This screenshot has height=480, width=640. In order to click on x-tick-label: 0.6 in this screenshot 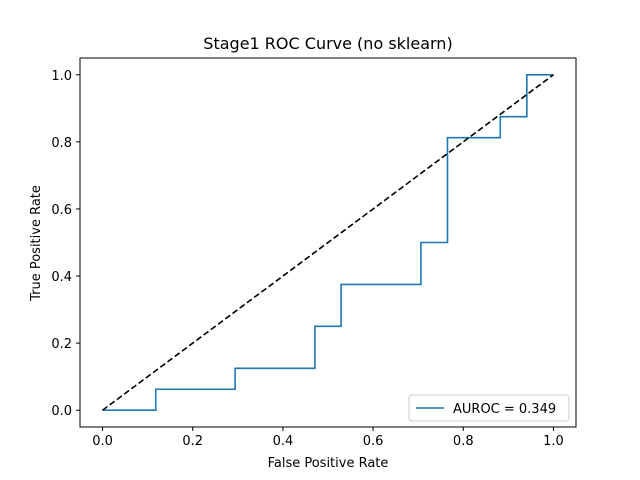, I will do `click(373, 441)`.